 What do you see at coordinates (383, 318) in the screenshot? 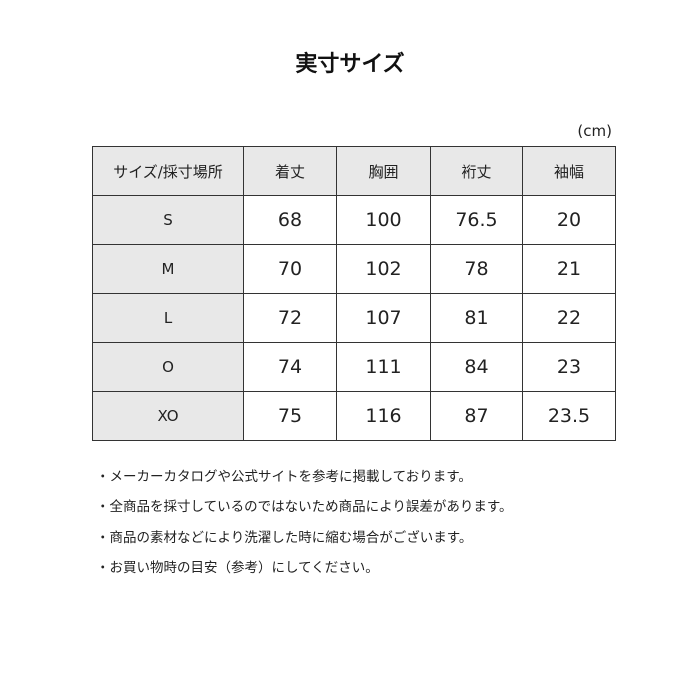
I see `value-cell: 107` at bounding box center [383, 318].